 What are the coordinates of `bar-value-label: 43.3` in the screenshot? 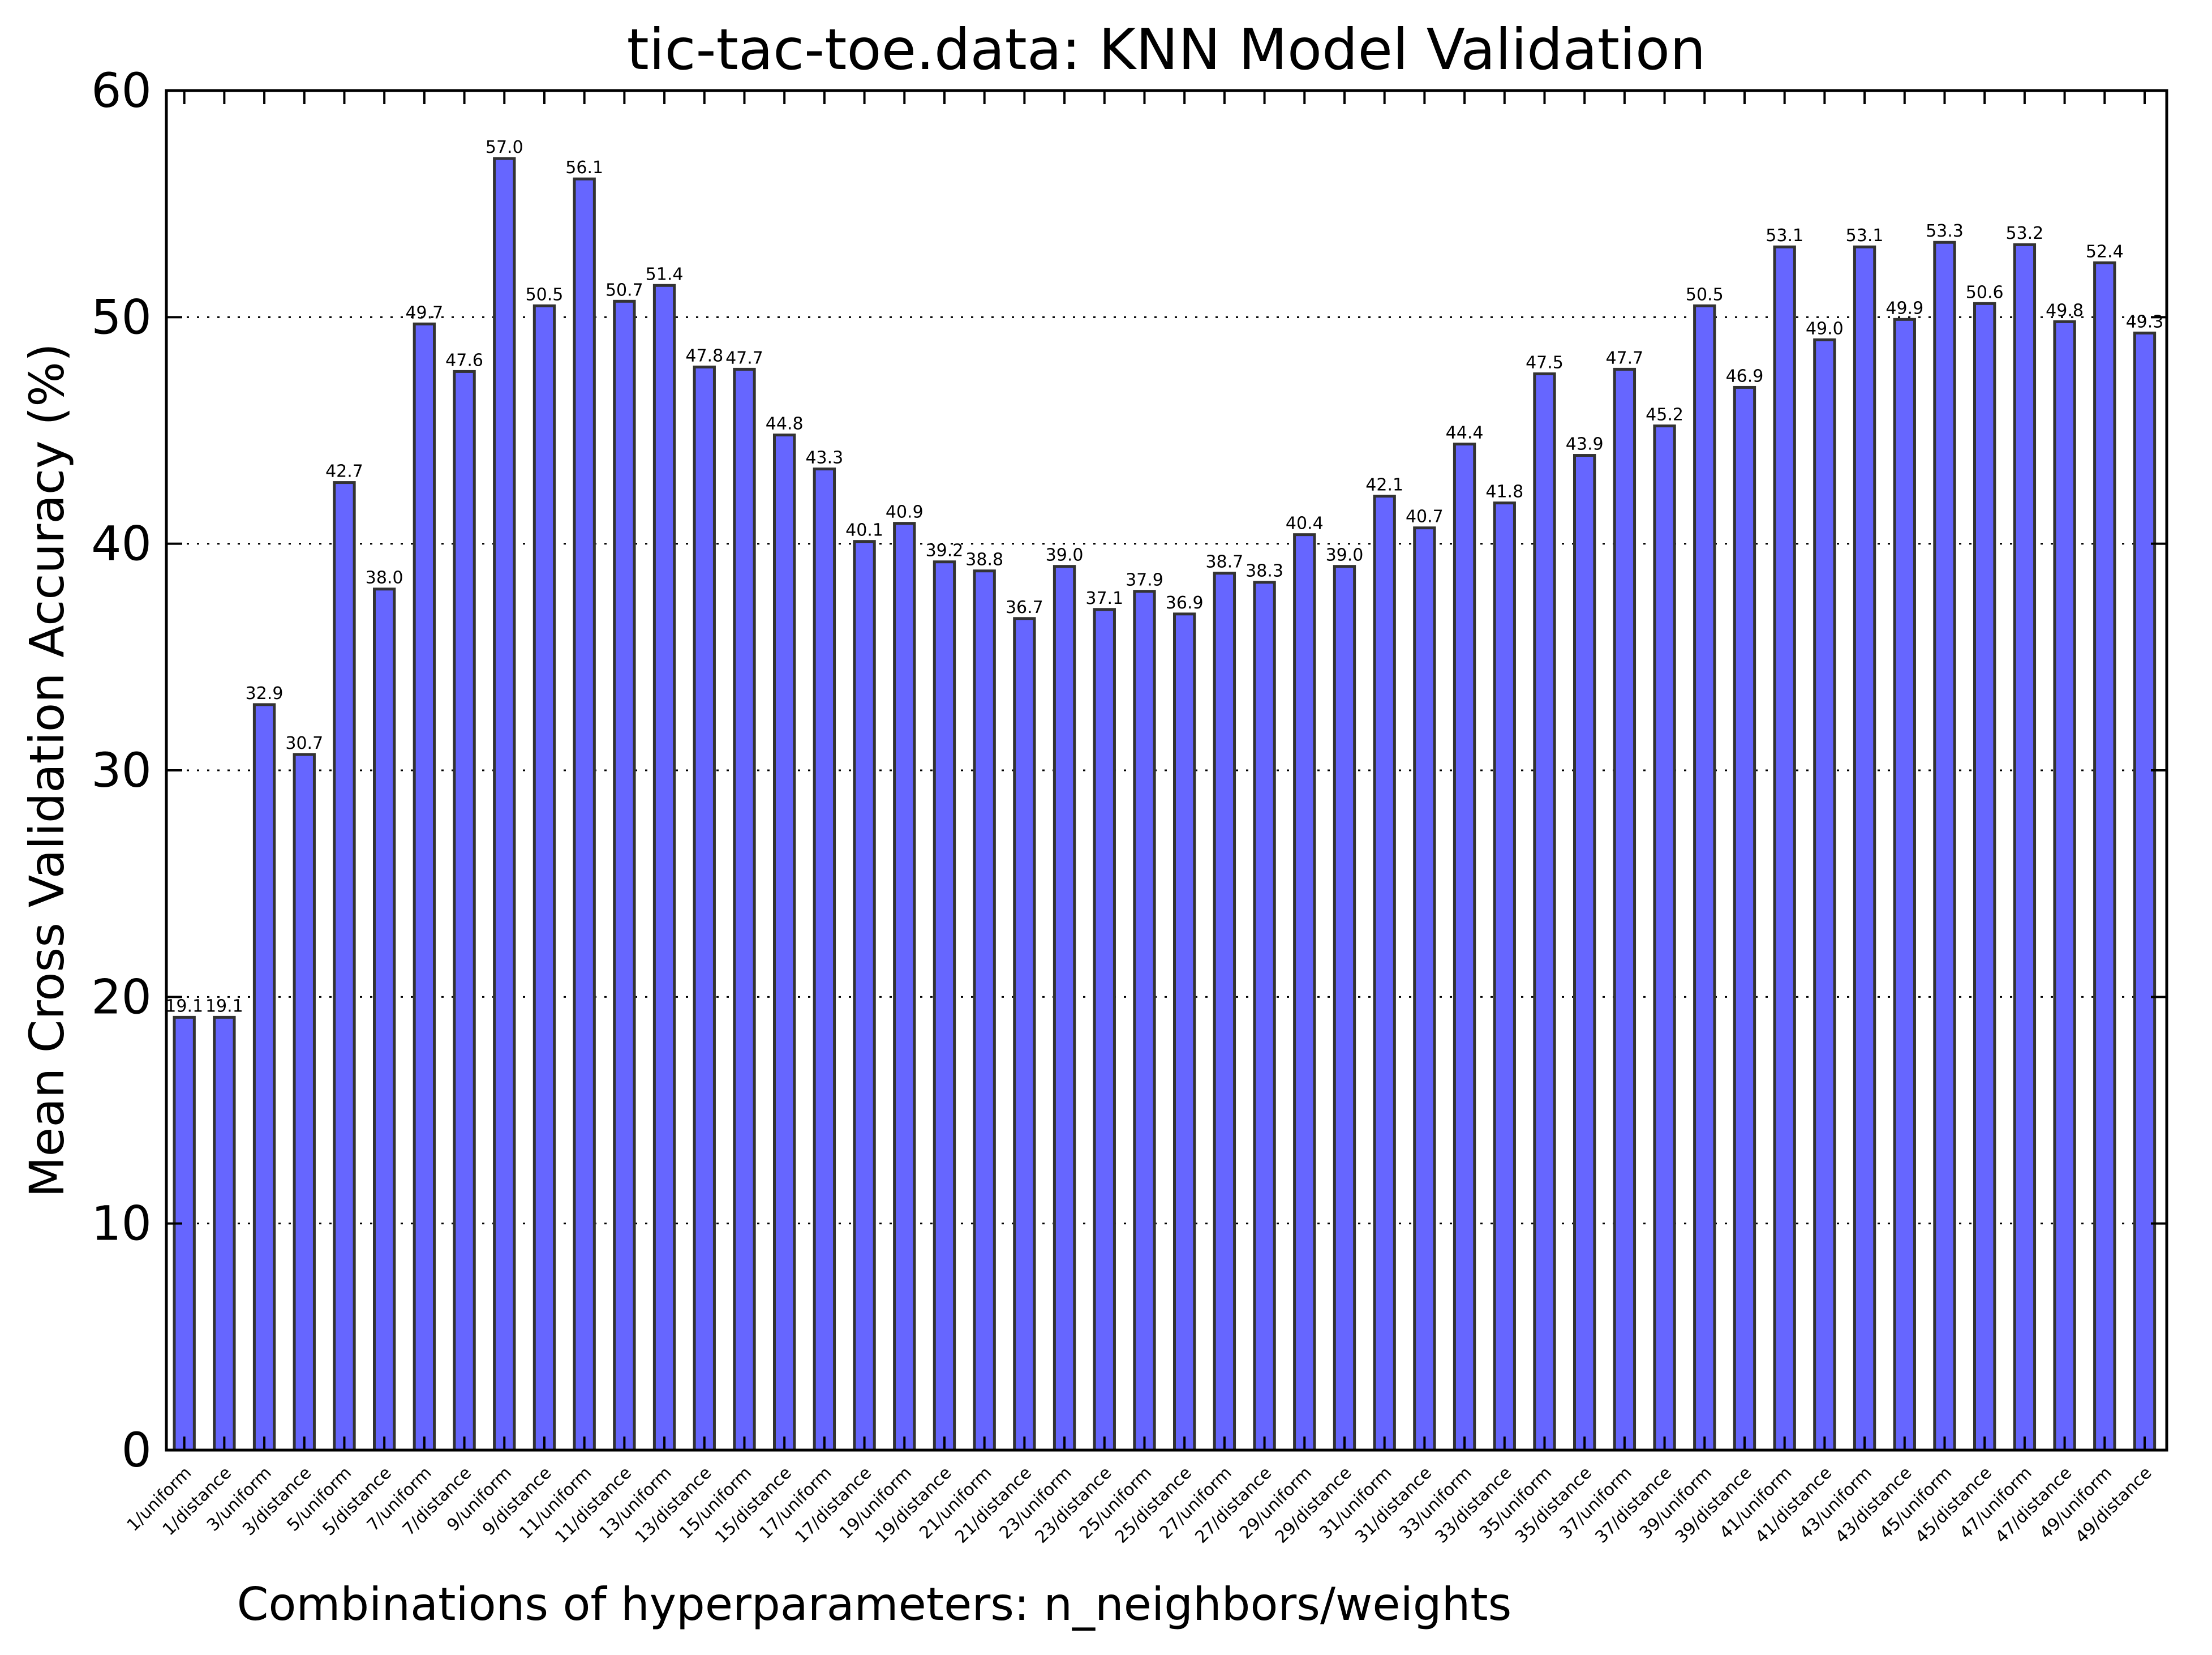 It's located at (824, 458).